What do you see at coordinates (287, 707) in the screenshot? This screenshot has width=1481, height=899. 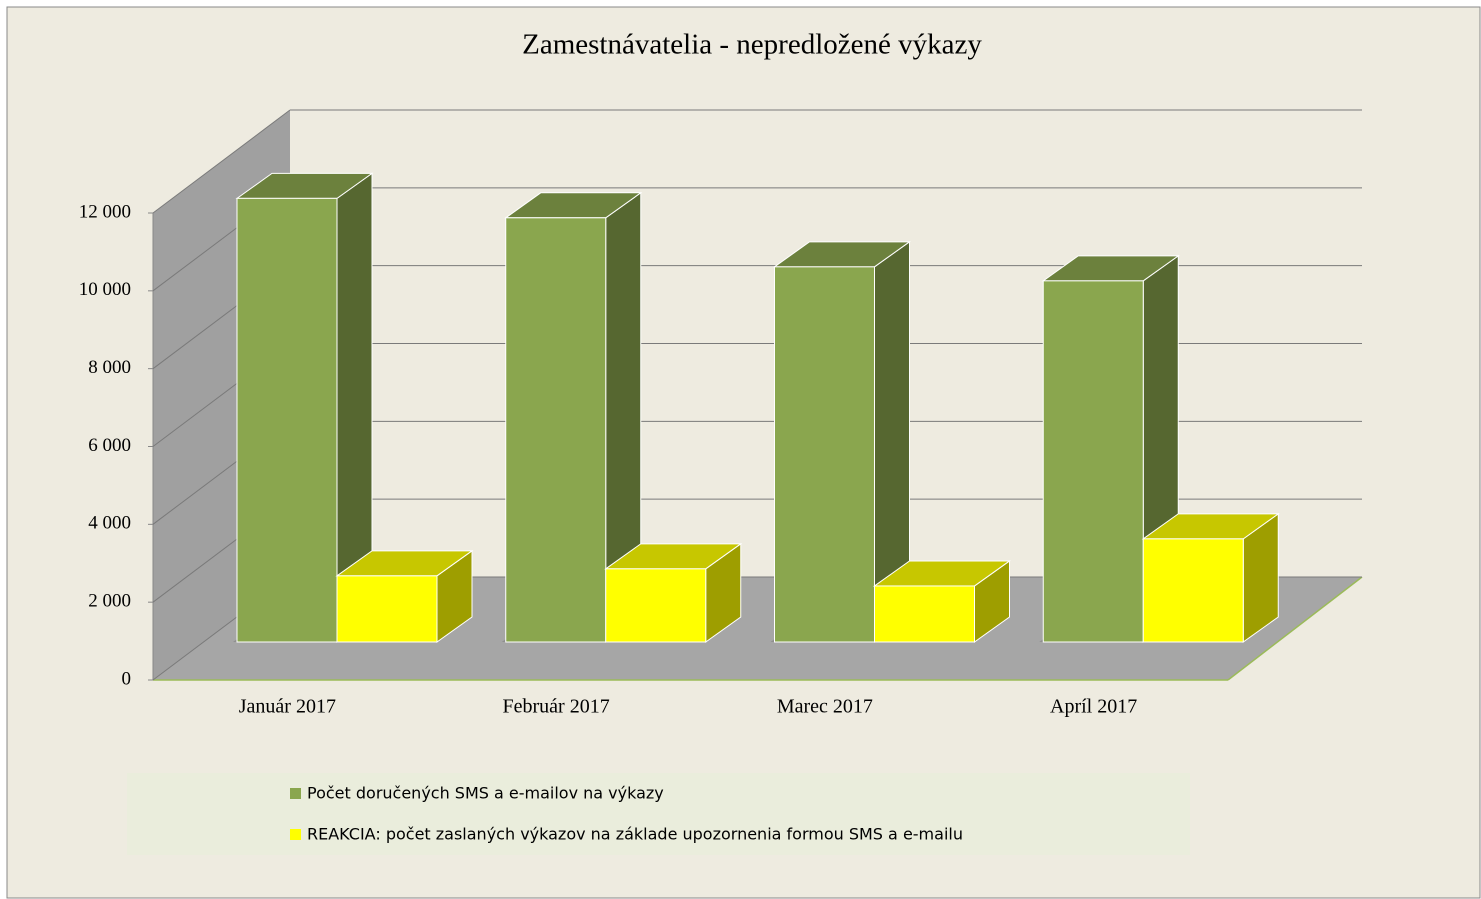 I see `x-tick-label: Január 2017` at bounding box center [287, 707].